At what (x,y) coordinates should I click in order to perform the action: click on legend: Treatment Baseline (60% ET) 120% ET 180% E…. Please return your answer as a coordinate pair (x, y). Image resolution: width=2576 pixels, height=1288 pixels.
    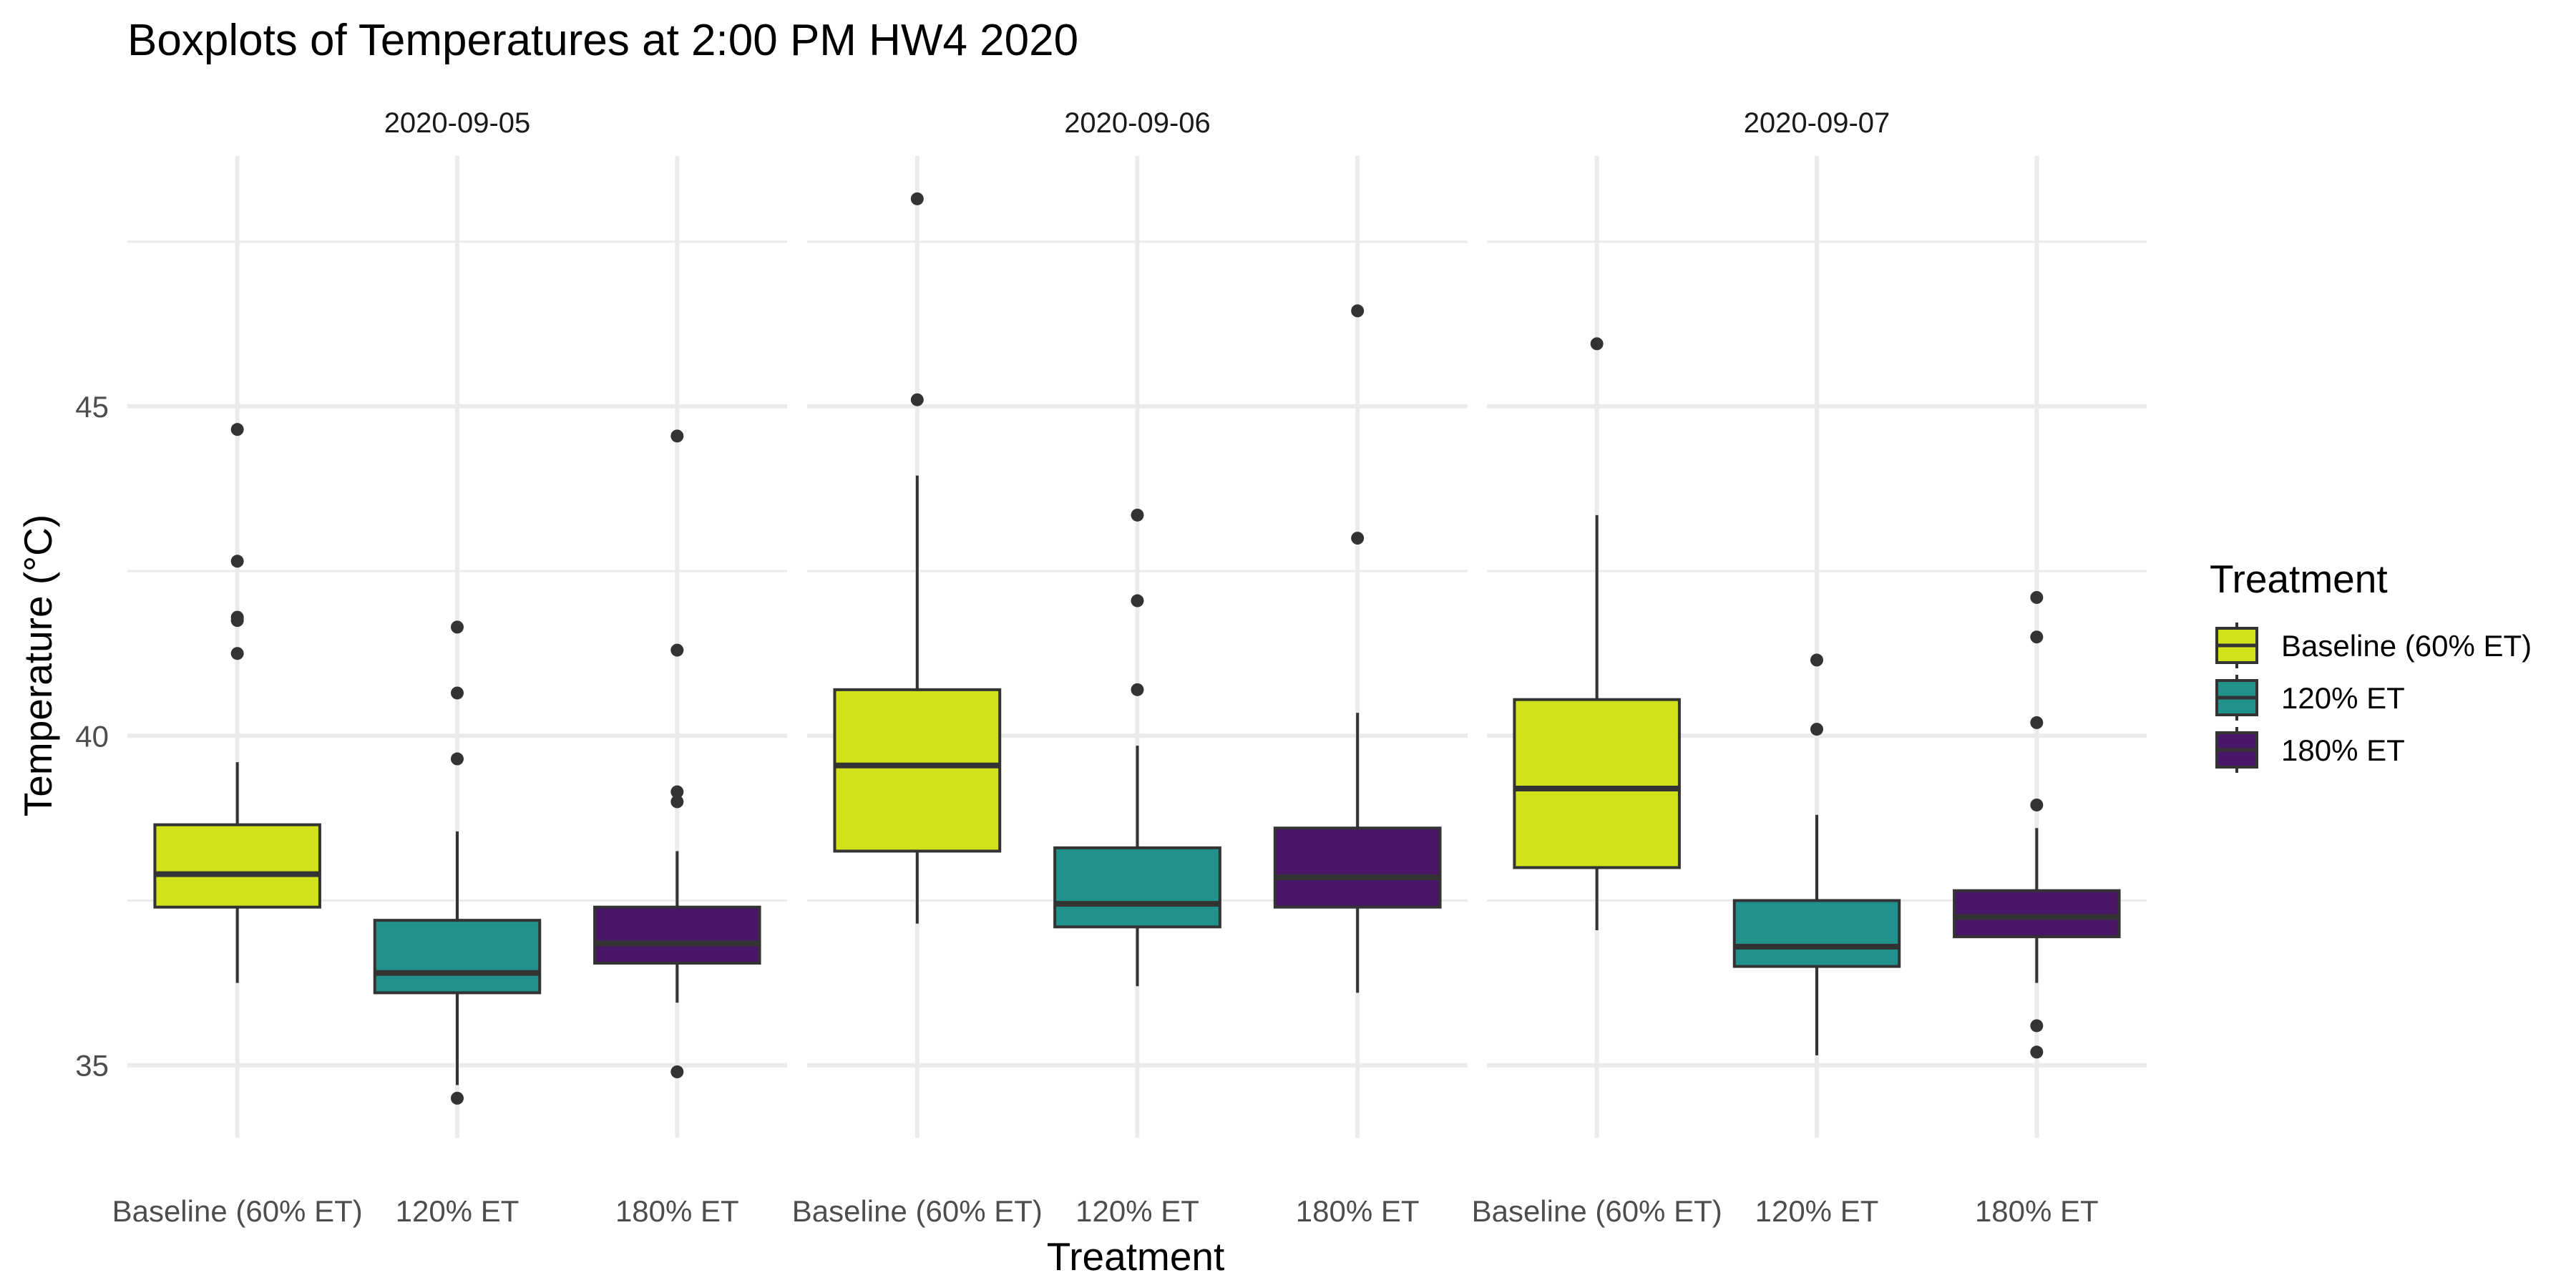
    Looking at the image, I should click on (2371, 665).